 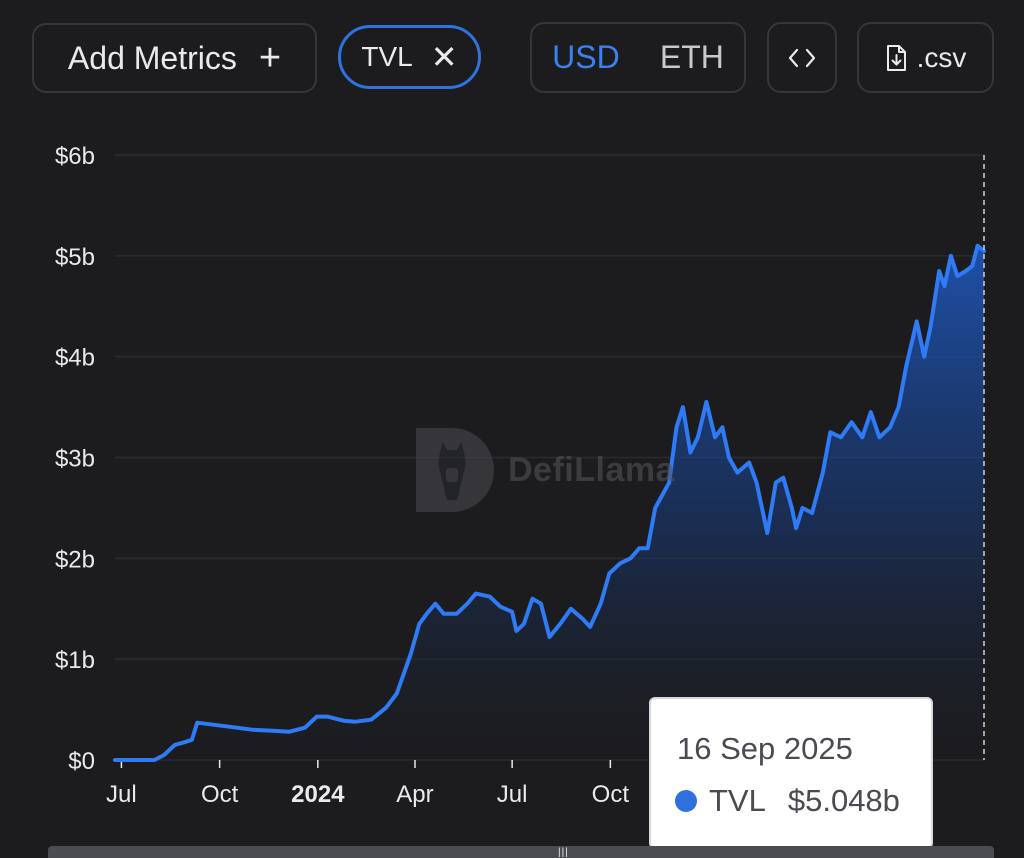 I want to click on tvl-metric-chip: TVL ✕, so click(x=409, y=57).